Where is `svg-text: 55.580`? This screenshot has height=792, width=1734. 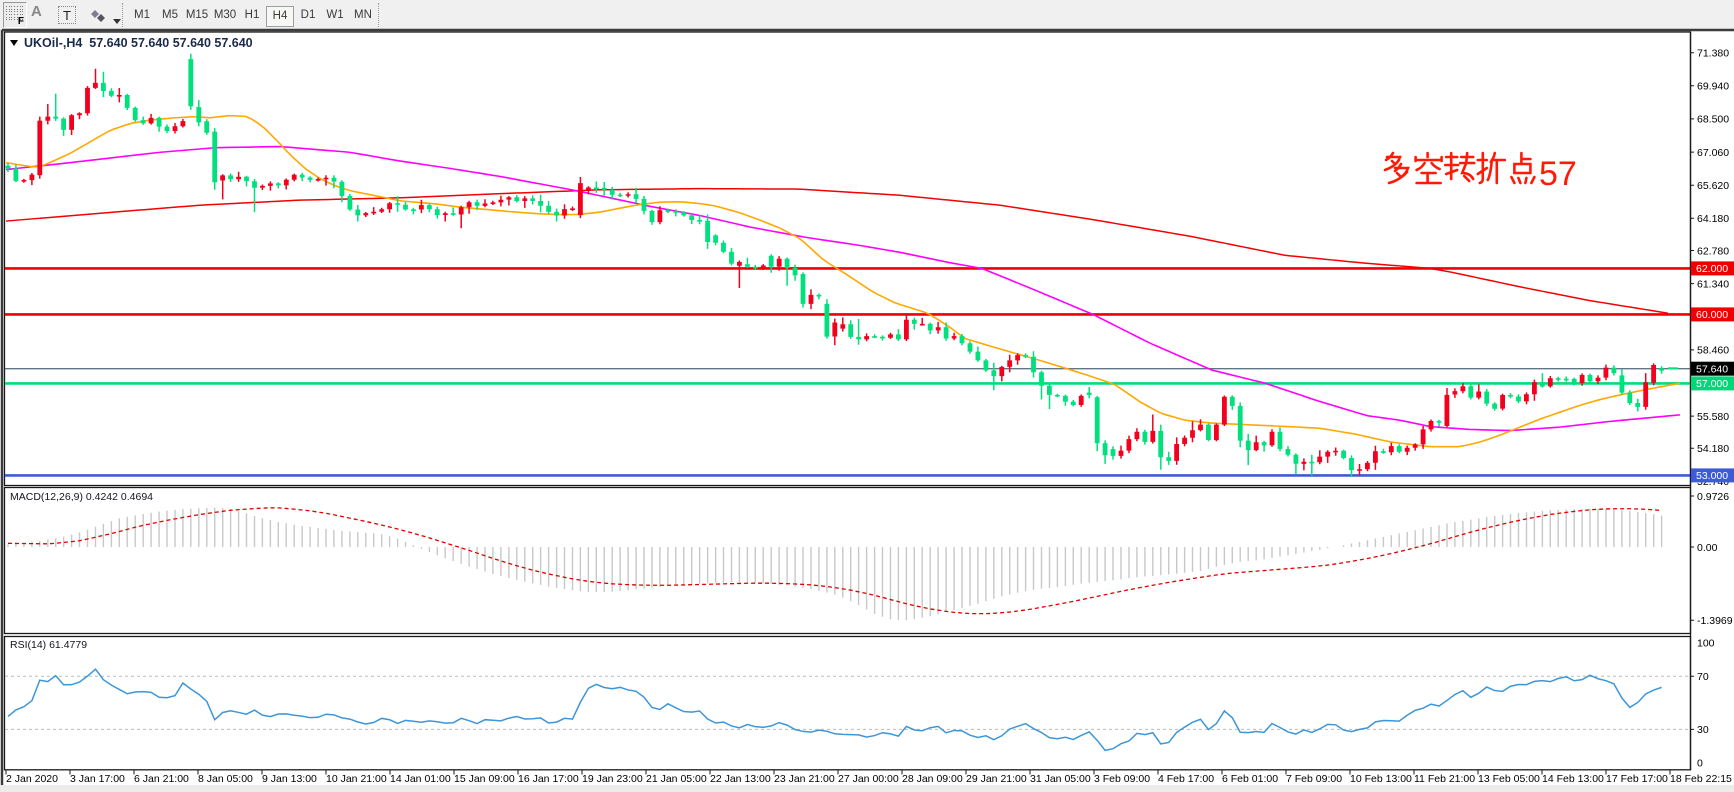
svg-text: 55.580 is located at coordinates (1713, 417).